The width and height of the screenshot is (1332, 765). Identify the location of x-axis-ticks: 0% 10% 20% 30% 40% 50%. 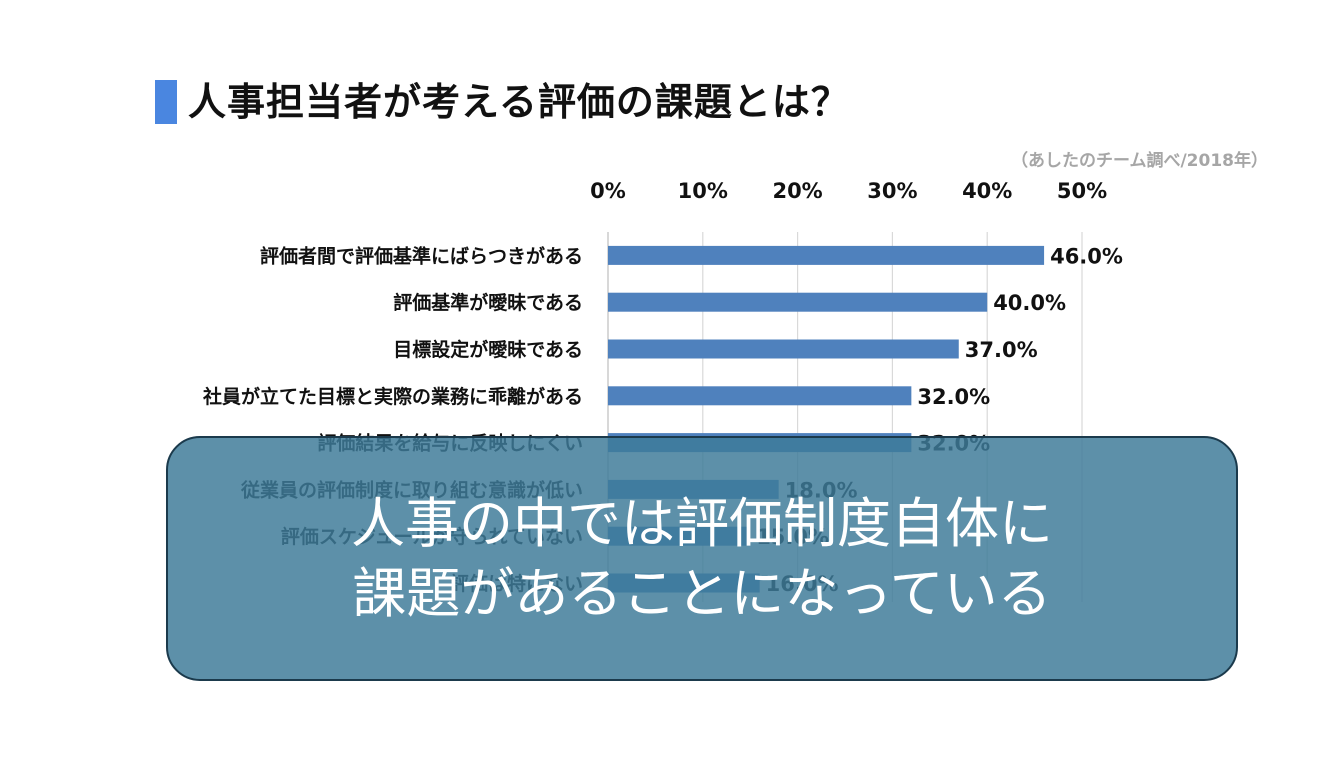
(848, 191).